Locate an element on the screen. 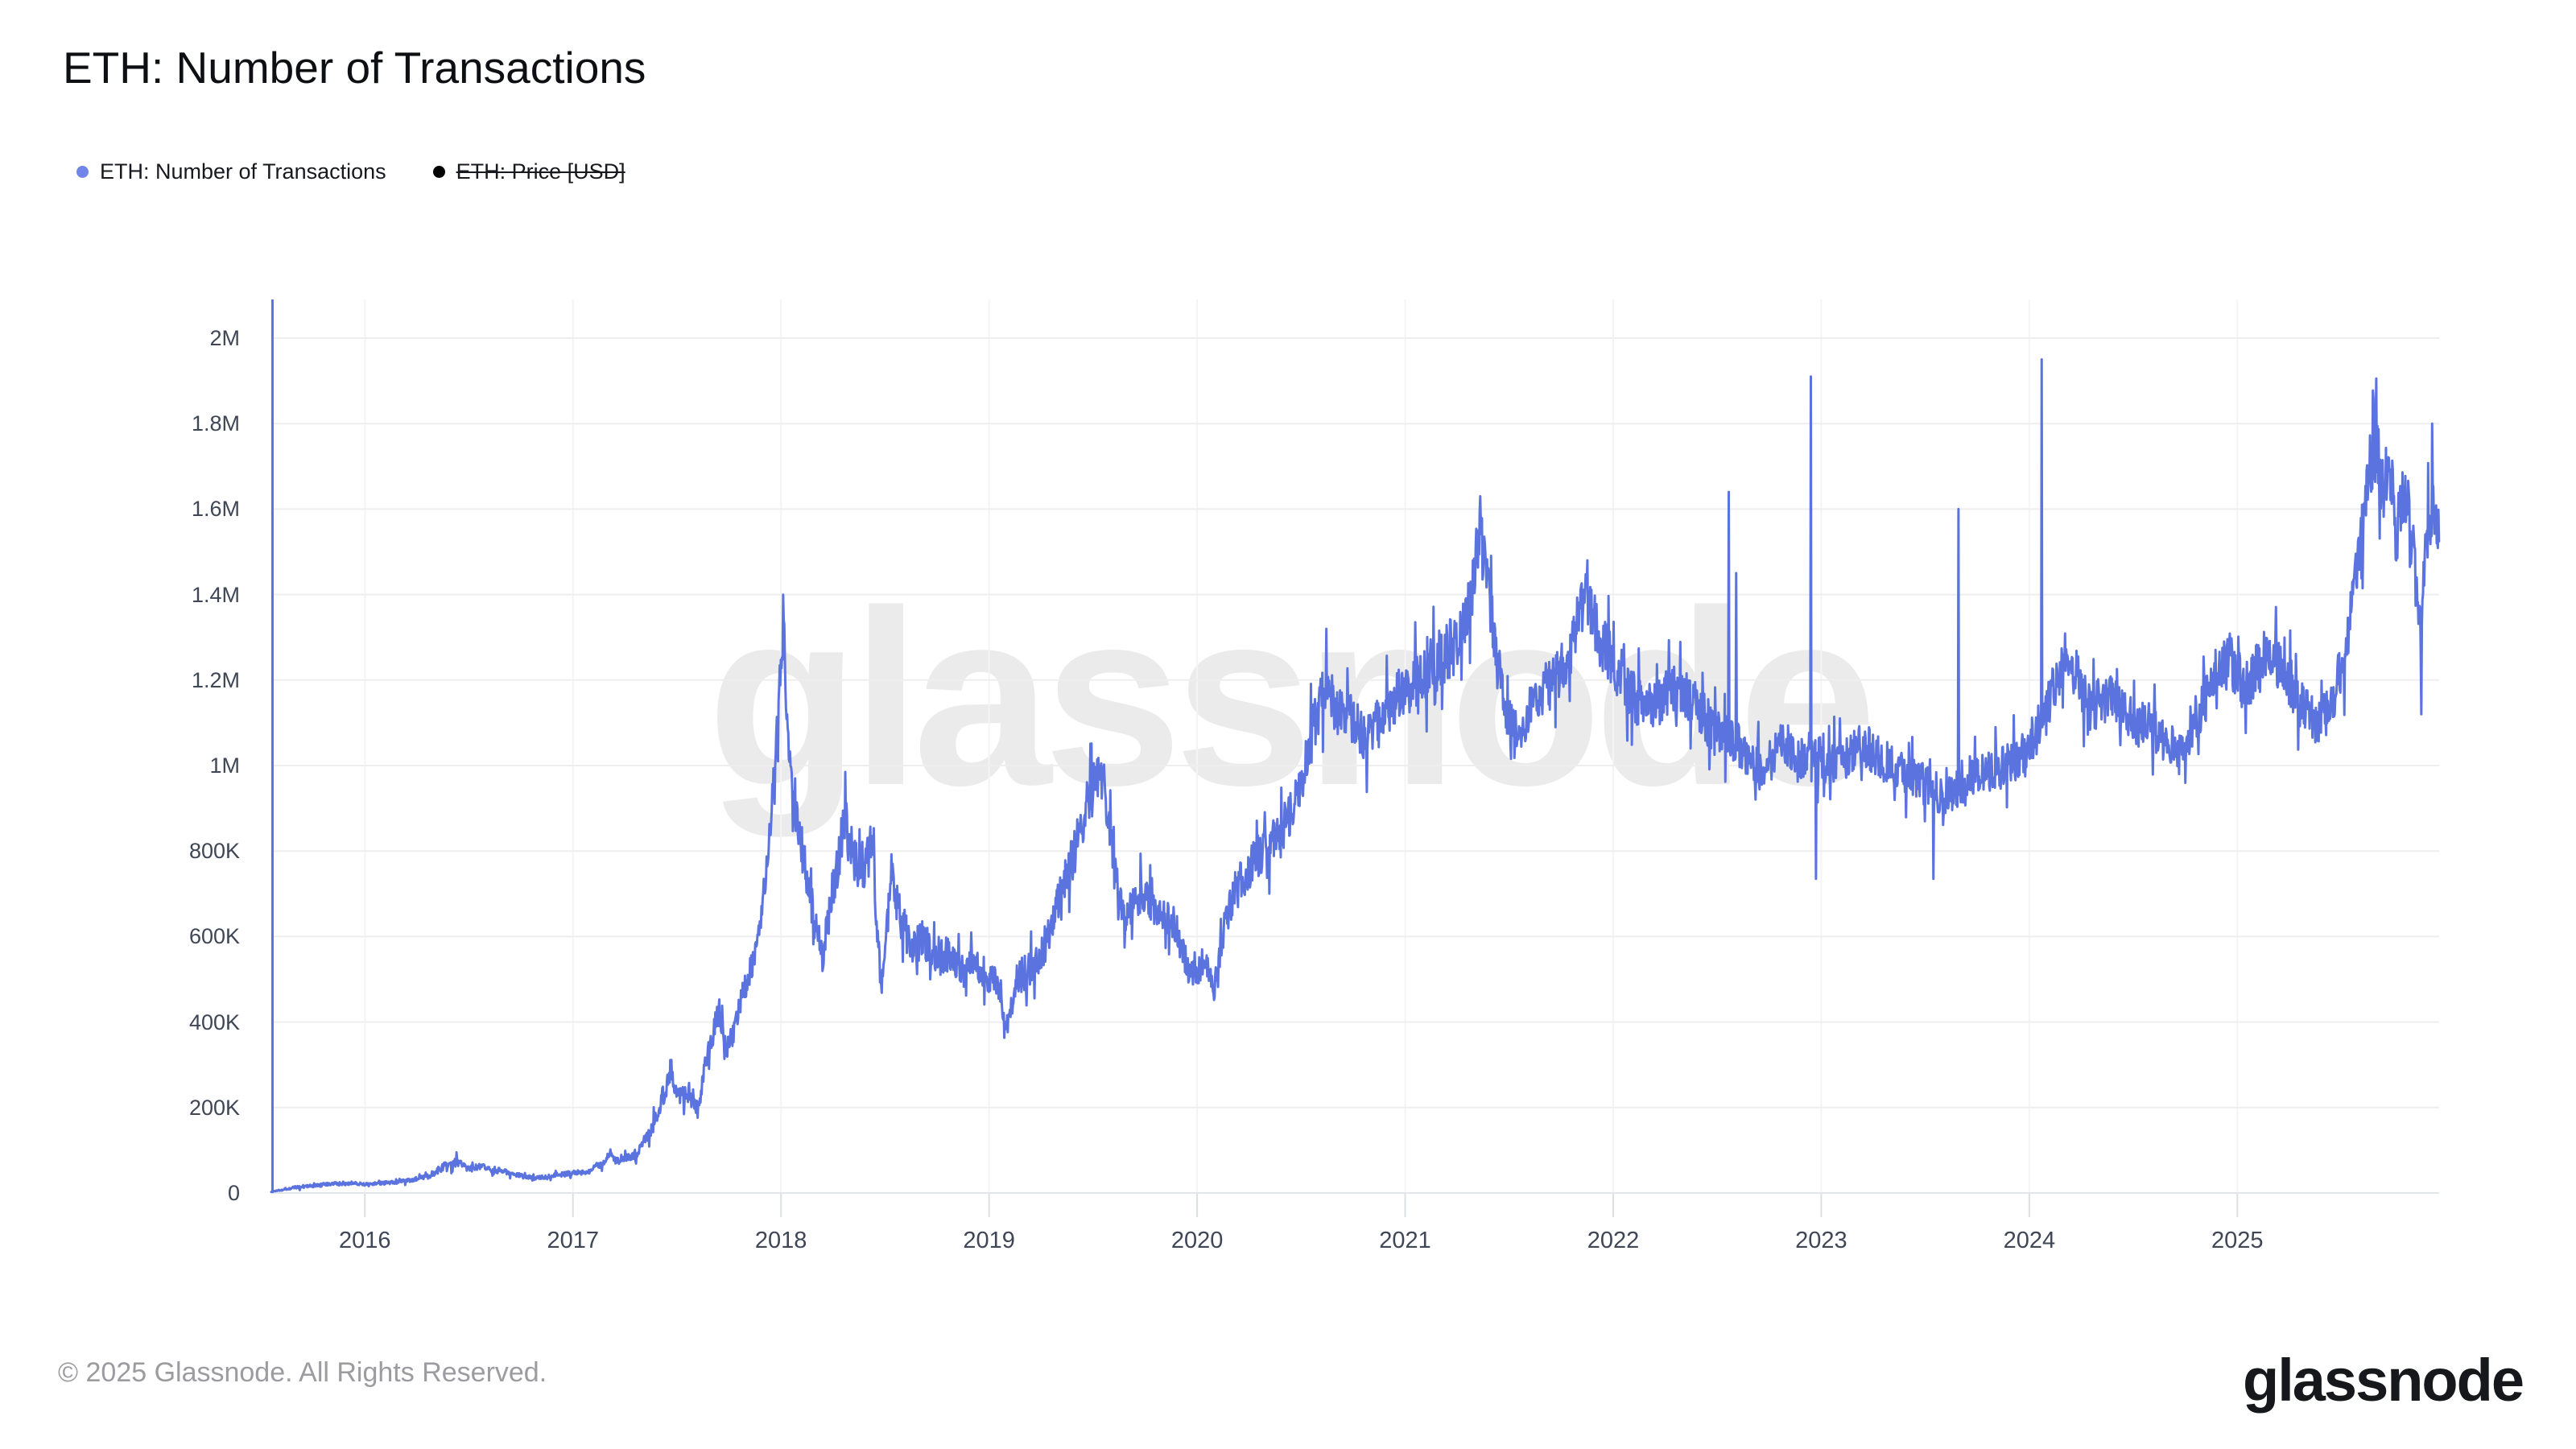  legend-item-transactions: ETH: Number of Transactions is located at coordinates (231, 171).